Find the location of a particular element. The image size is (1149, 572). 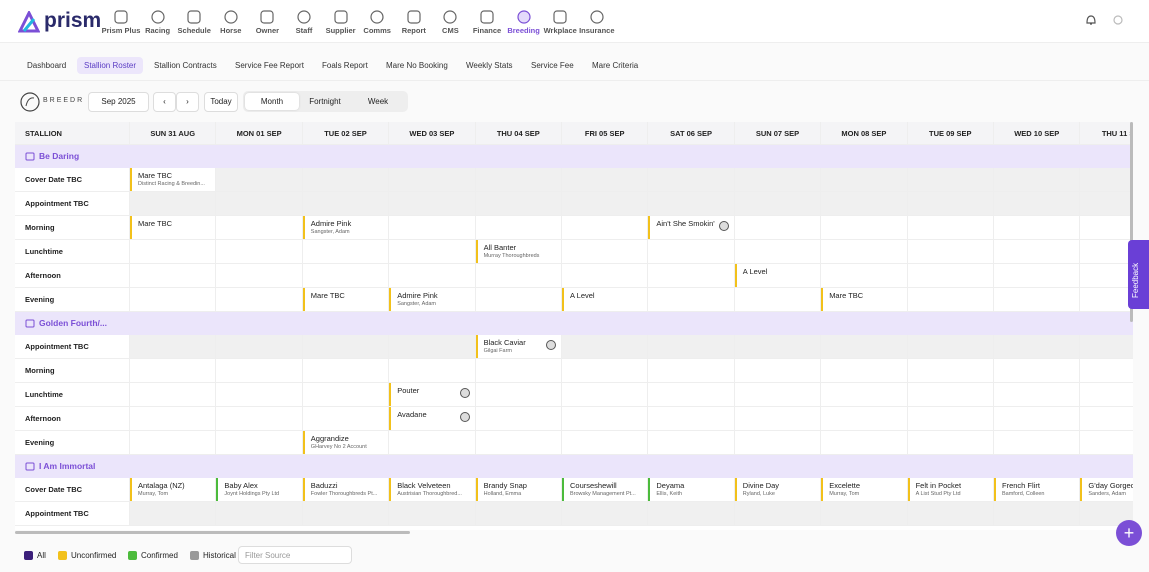

nav-item: Supplier is located at coordinates (341, 22).